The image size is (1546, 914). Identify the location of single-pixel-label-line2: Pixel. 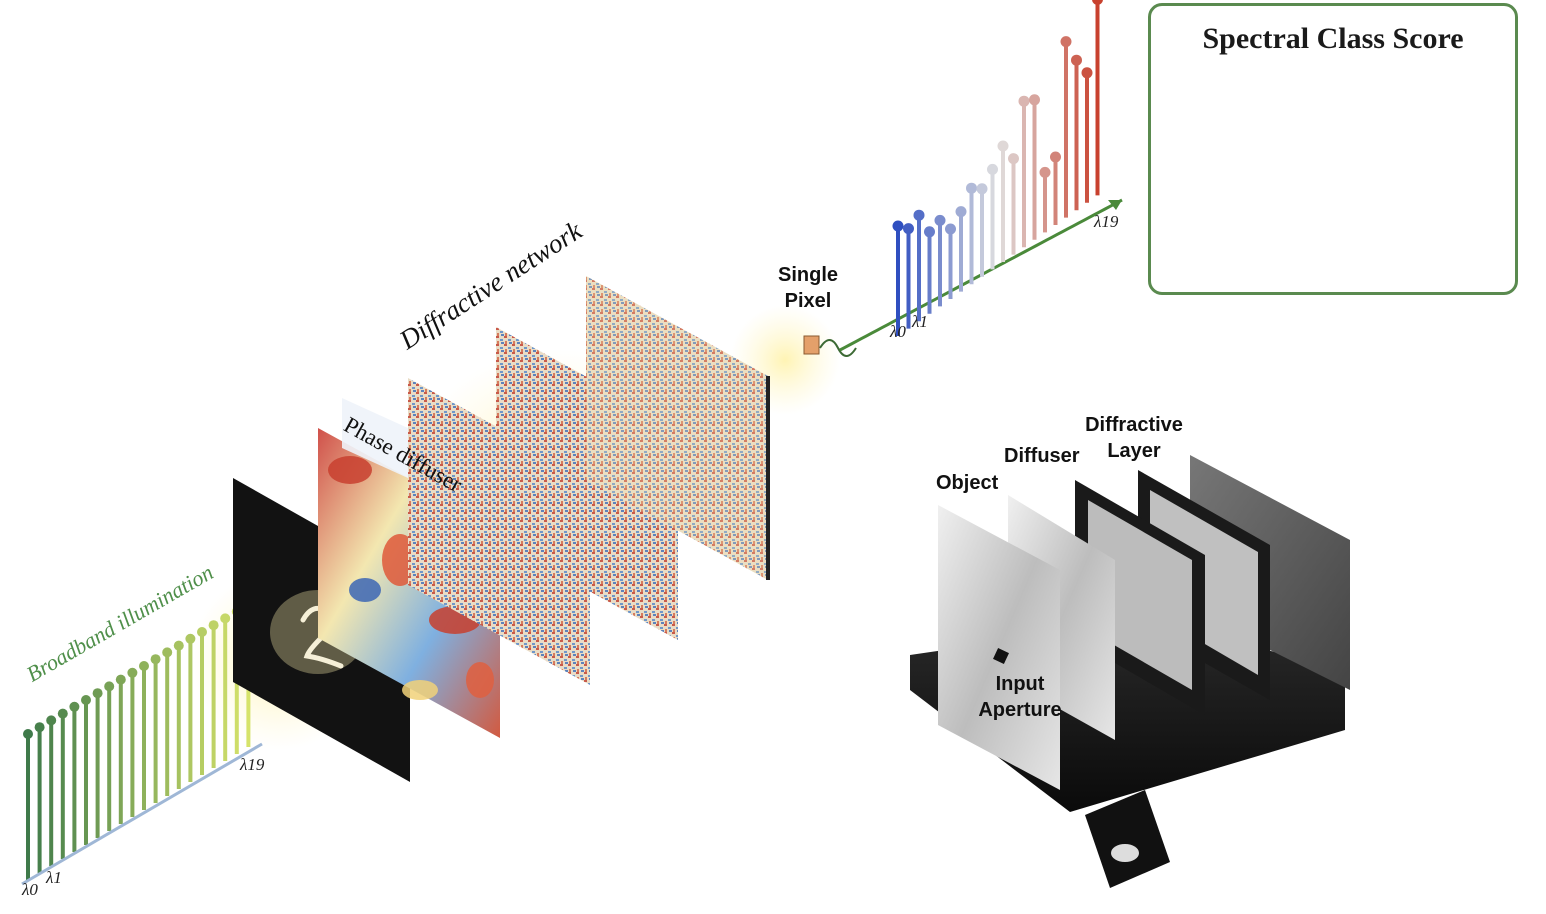
(808, 301).